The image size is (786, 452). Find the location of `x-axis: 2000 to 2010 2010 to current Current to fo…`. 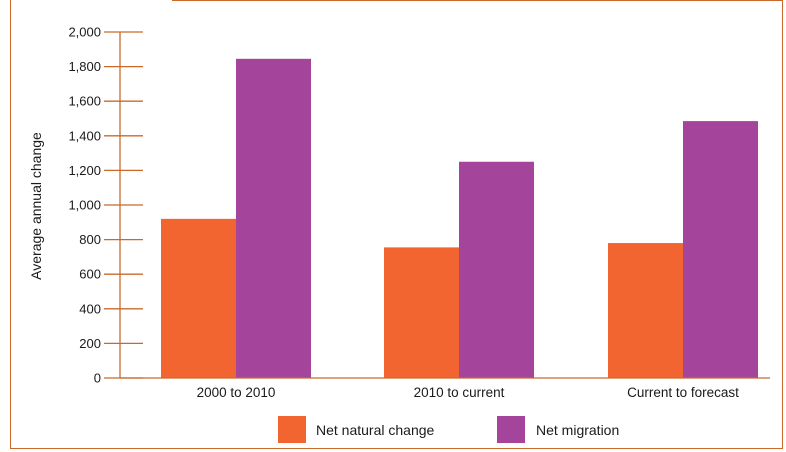

x-axis: 2000 to 2010 2010 to current Current to fo… is located at coordinates (445, 388).